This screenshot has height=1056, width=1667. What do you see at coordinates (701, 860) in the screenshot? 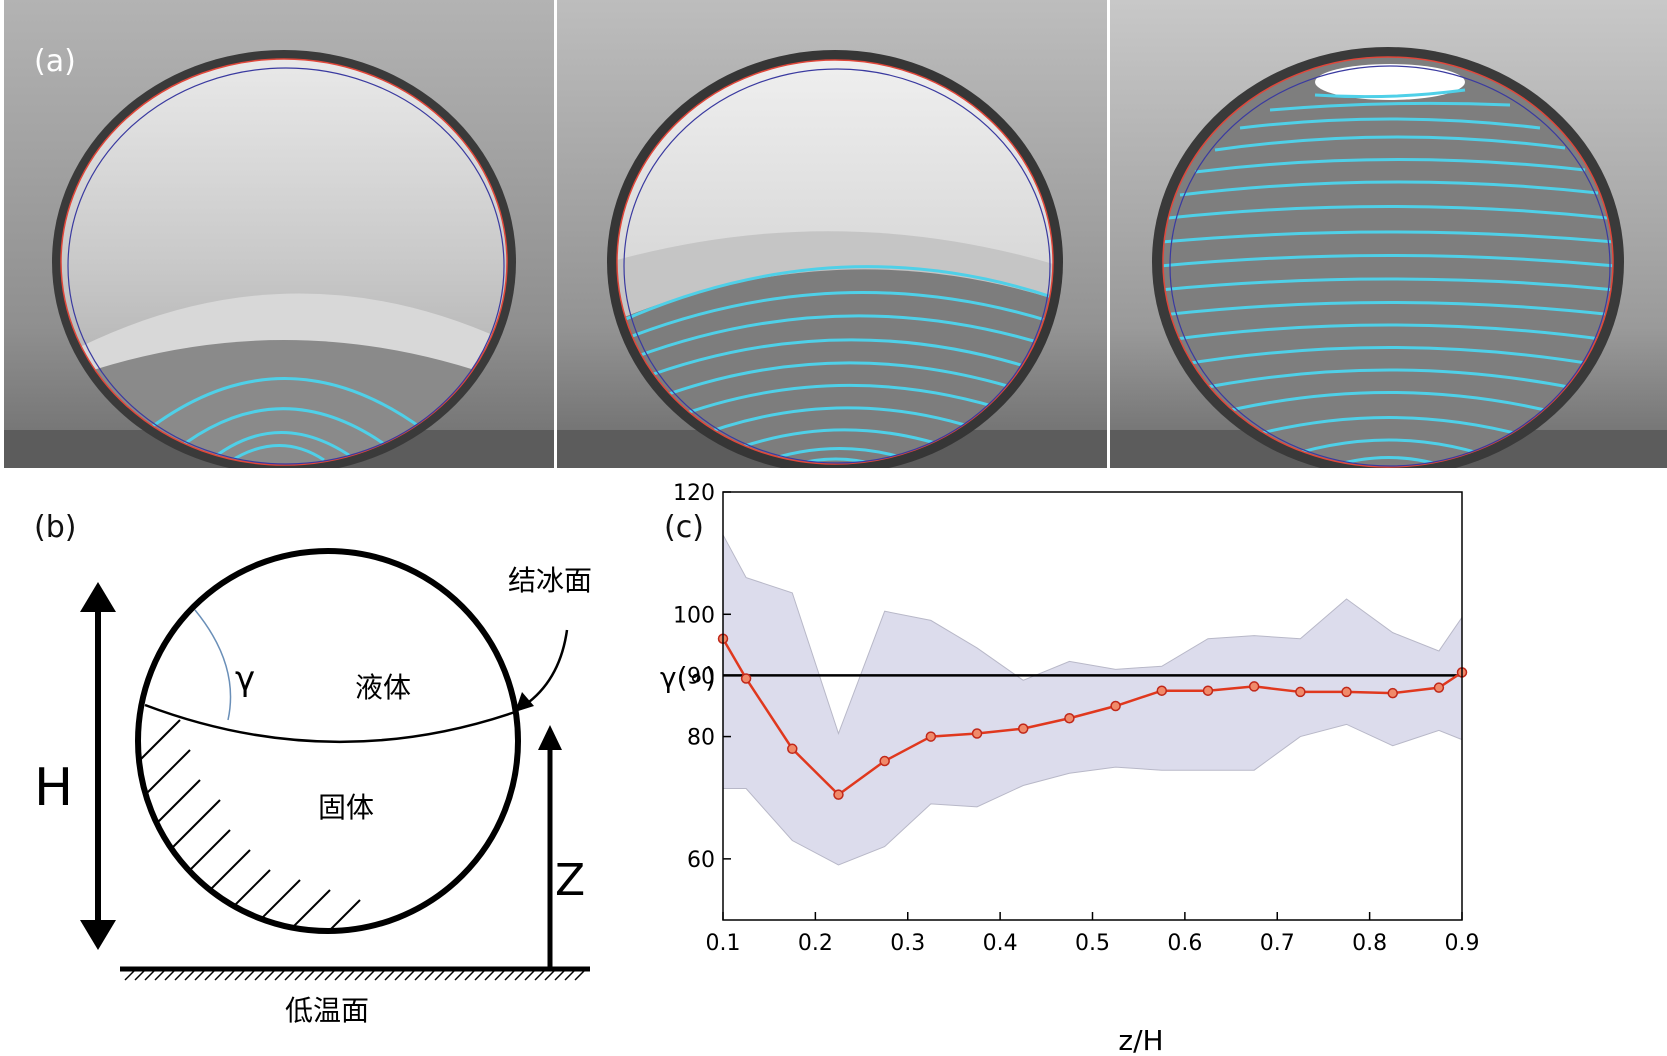
I see `y-tick-label: 60` at bounding box center [701, 860].